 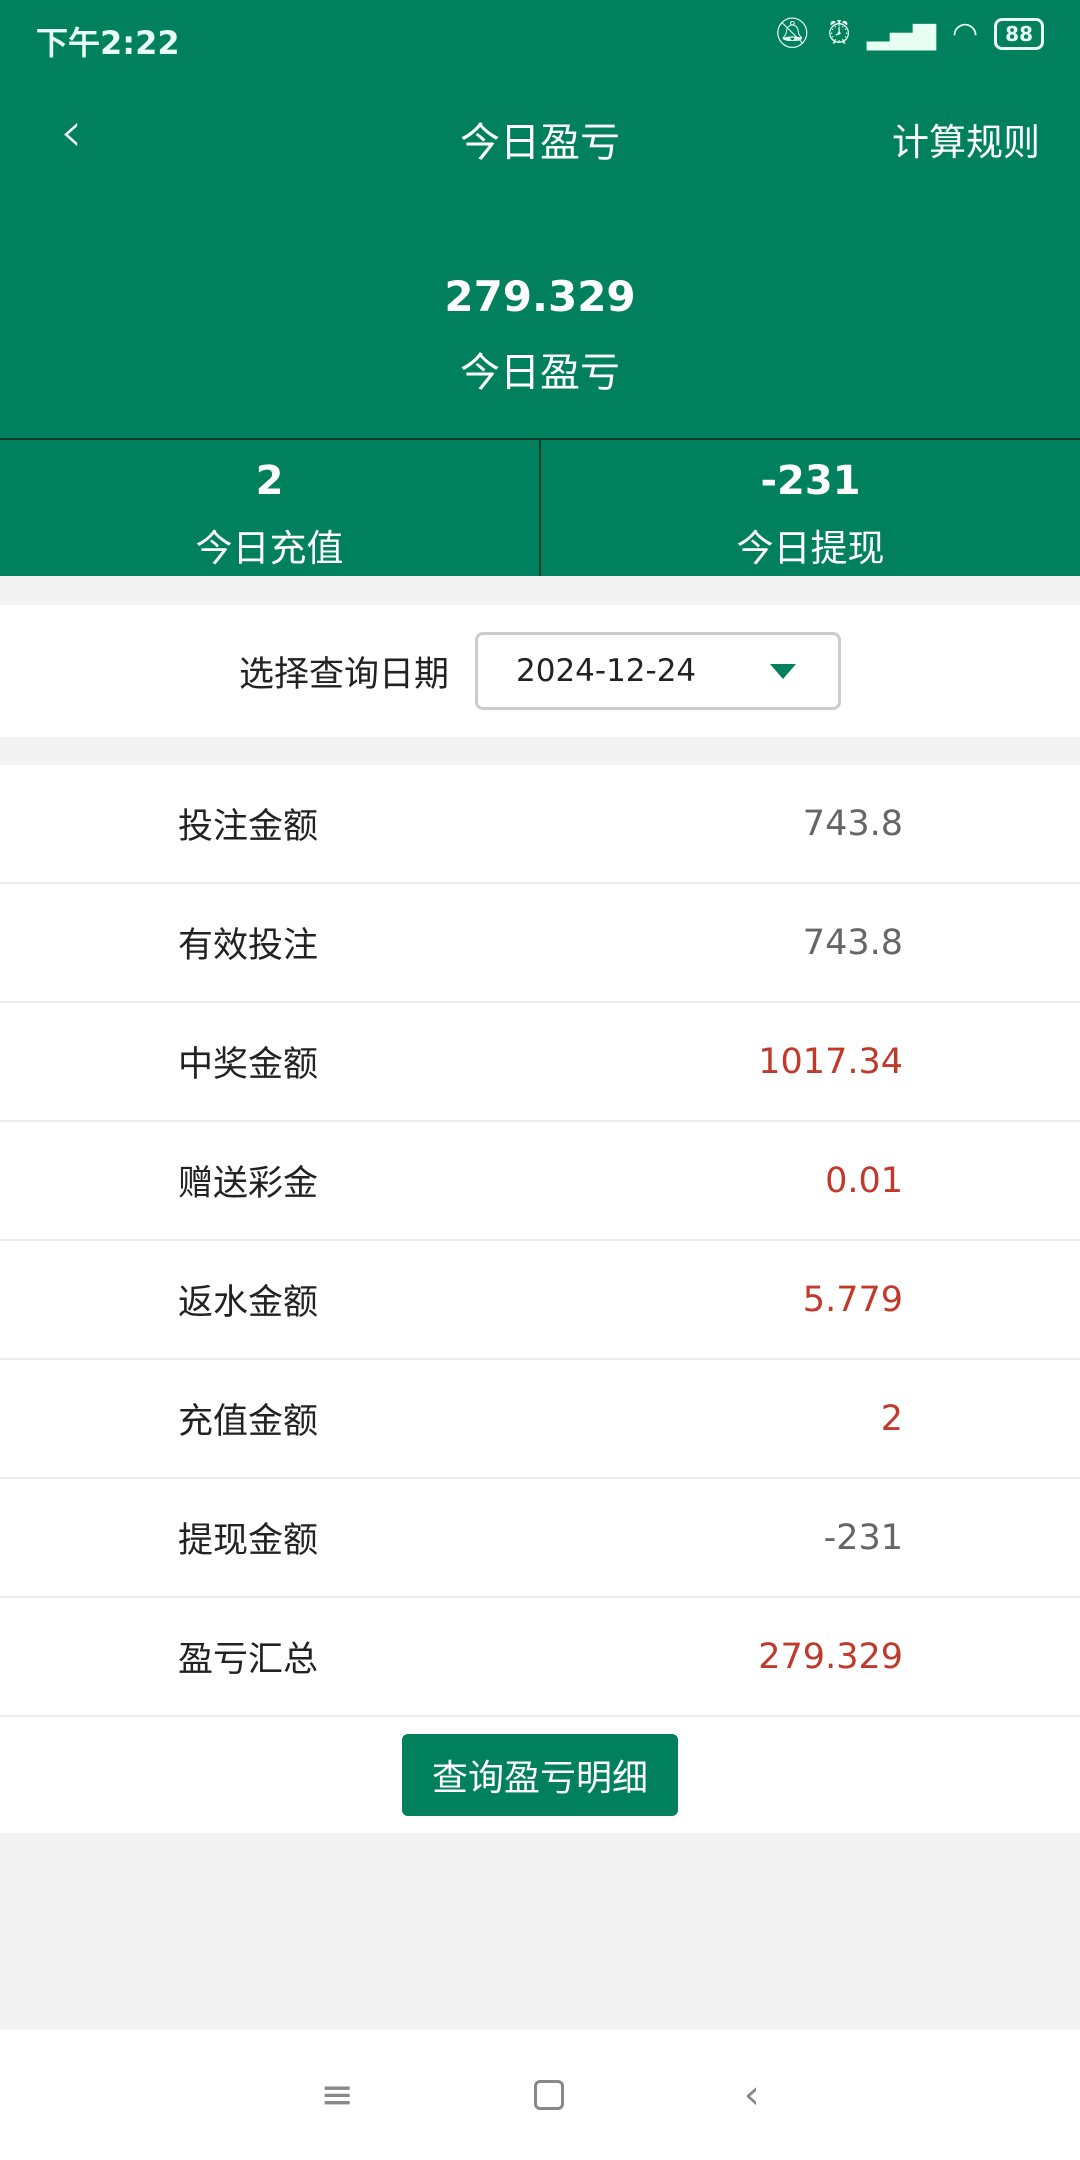 I want to click on row-value: 2, so click(x=891, y=1418).